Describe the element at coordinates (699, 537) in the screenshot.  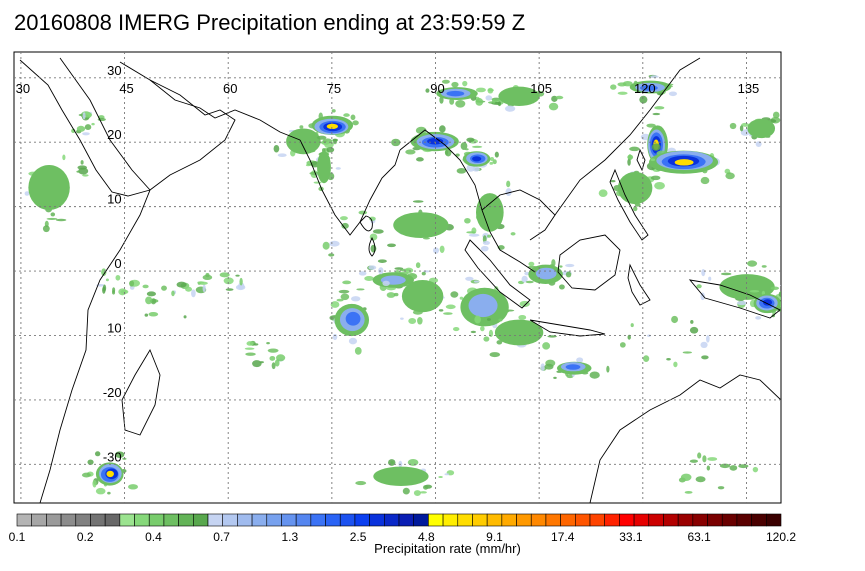
I see `colorbar-tick-label: 63.1` at that location.